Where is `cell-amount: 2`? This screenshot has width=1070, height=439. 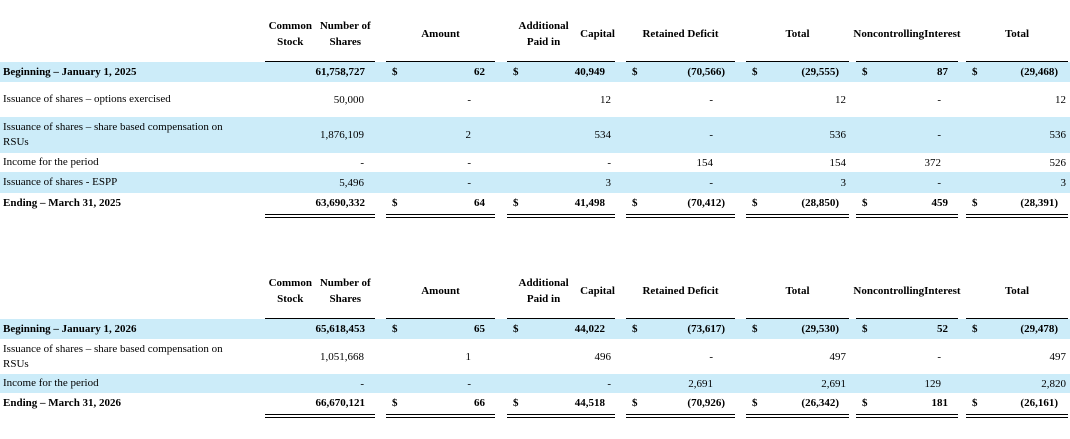 cell-amount: 2 is located at coordinates (468, 135).